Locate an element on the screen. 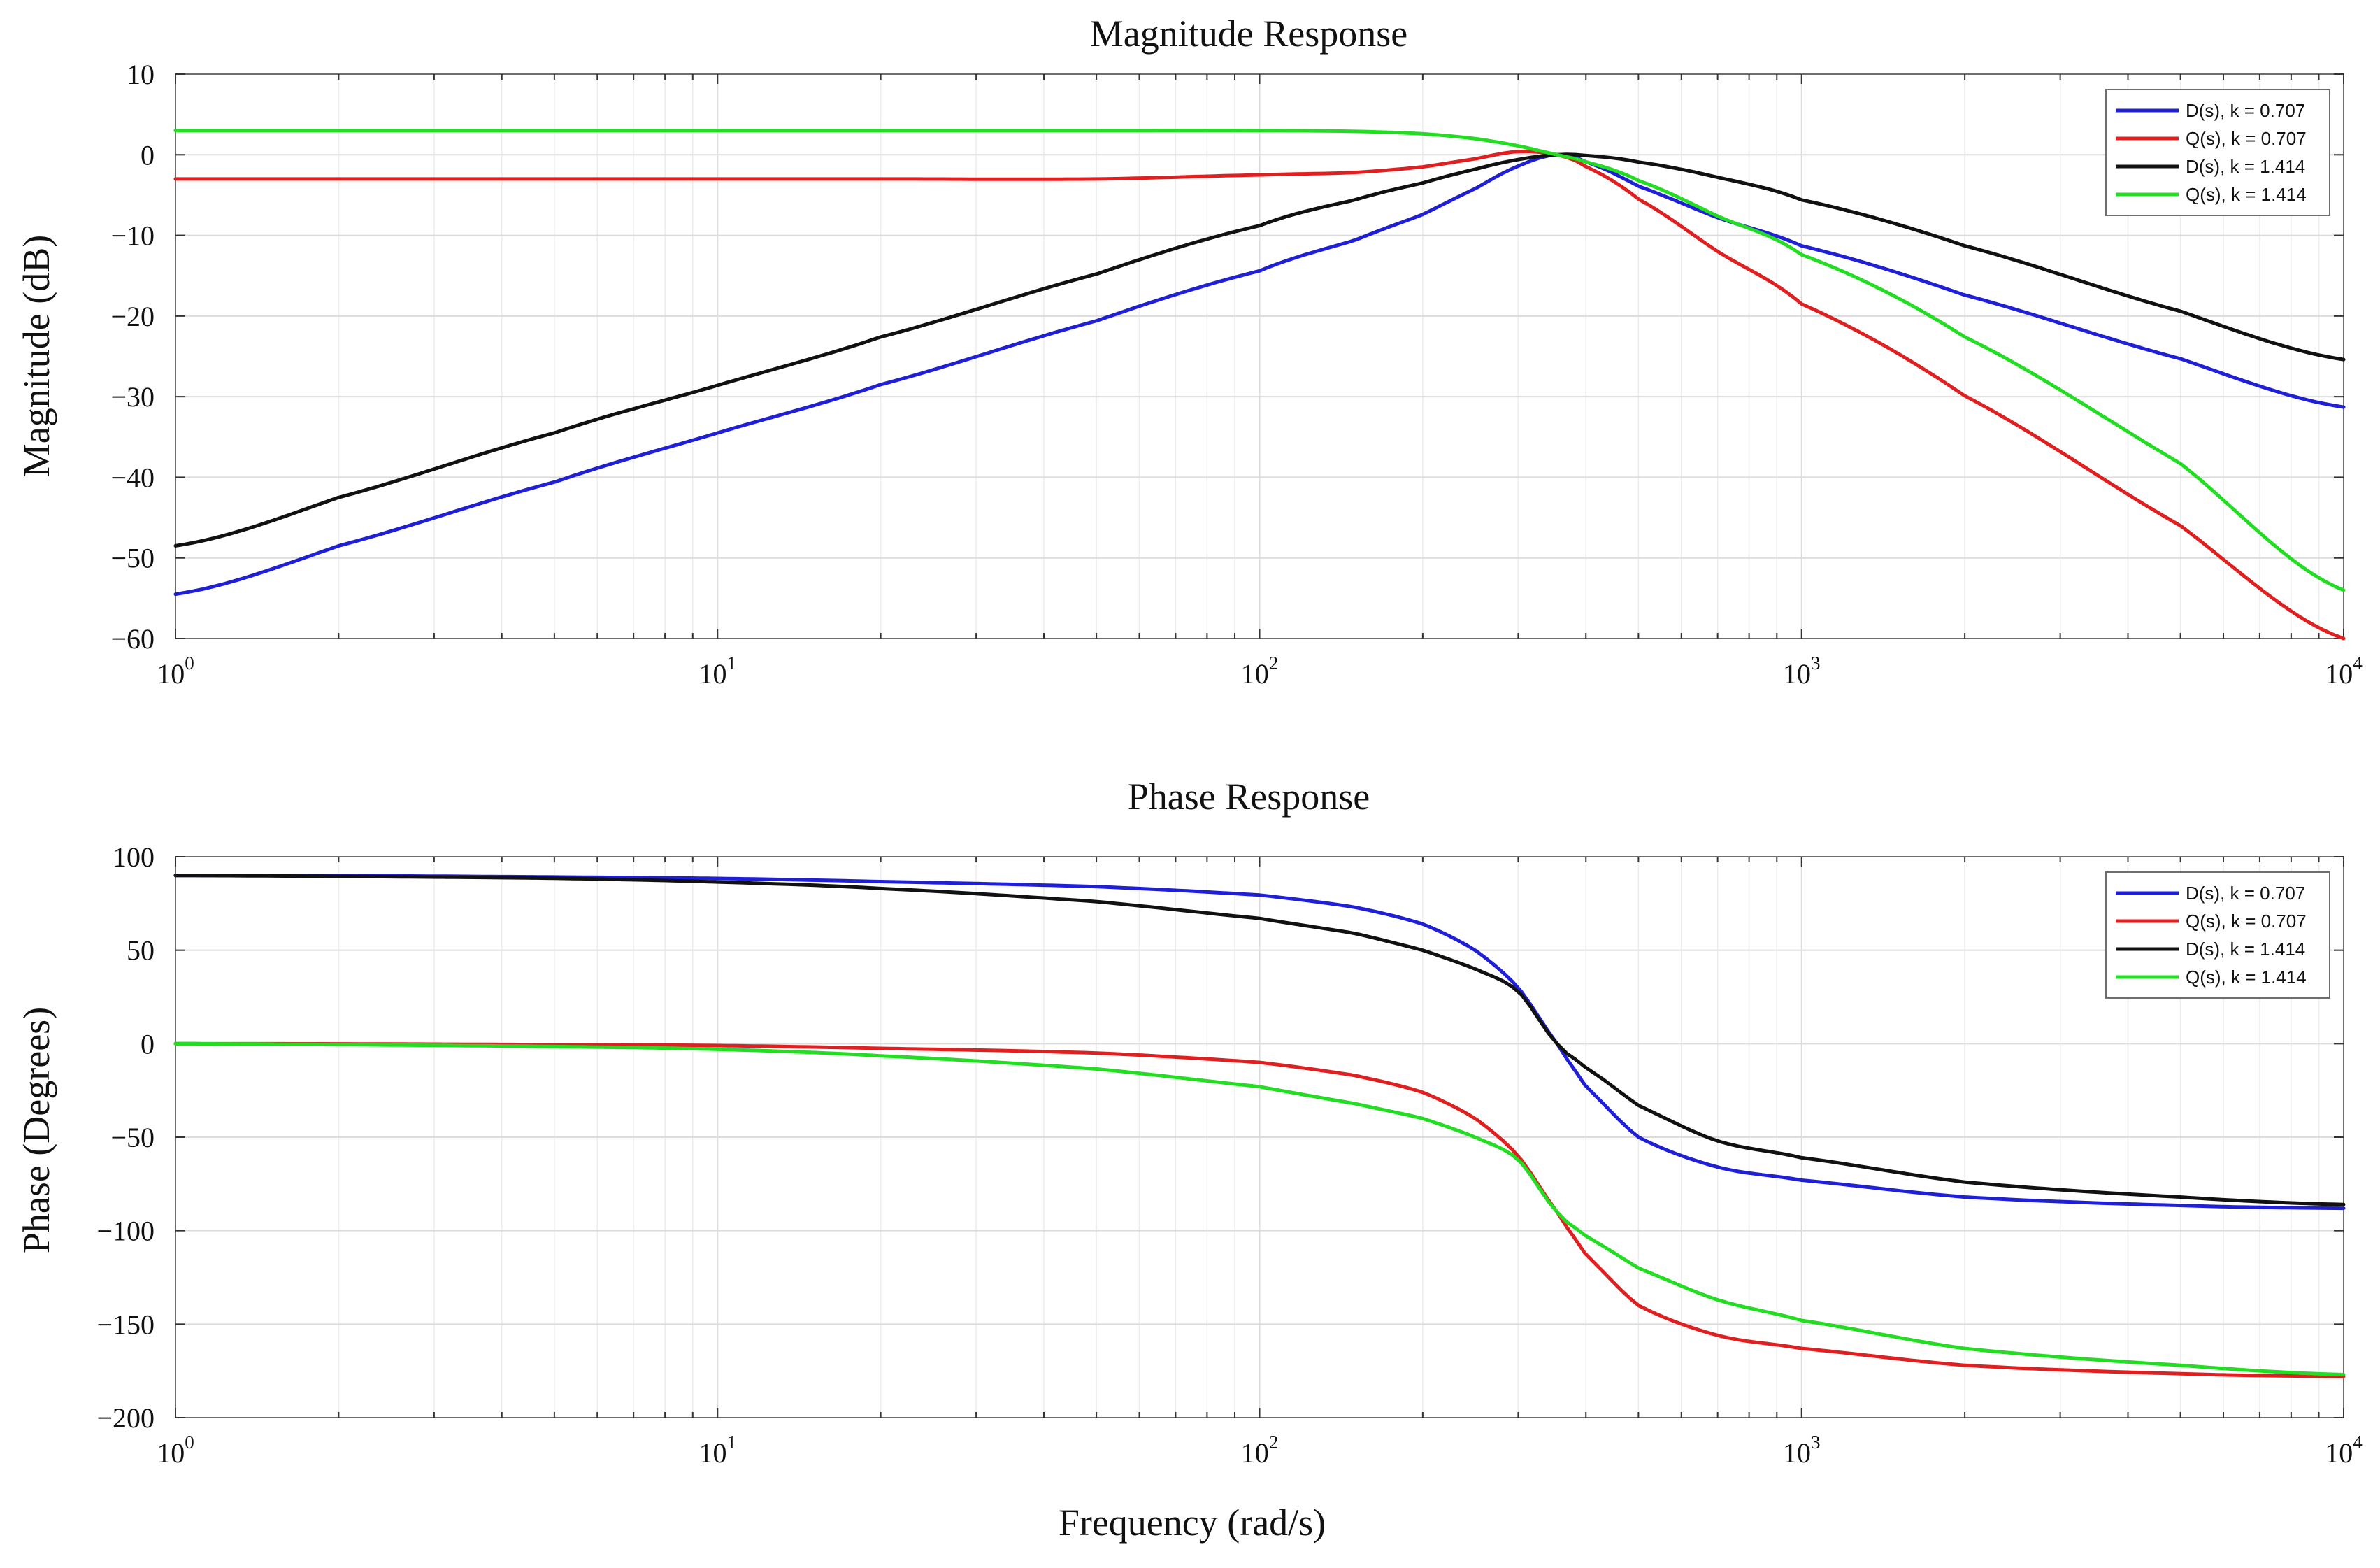 This screenshot has width=2380, height=1568. y-tick-label: 10 is located at coordinates (141, 74).